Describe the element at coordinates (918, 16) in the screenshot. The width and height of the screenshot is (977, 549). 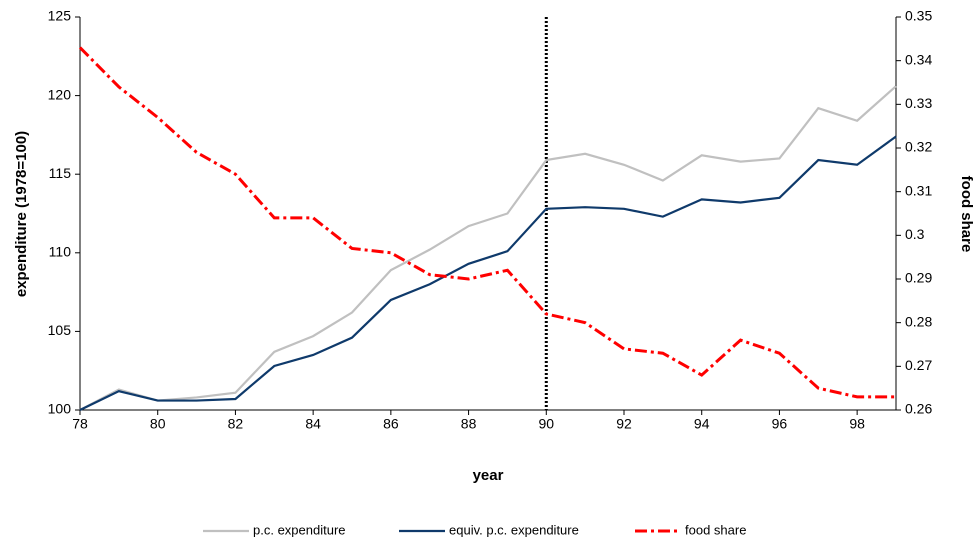
I see `y2-tick-label: 0.35` at that location.